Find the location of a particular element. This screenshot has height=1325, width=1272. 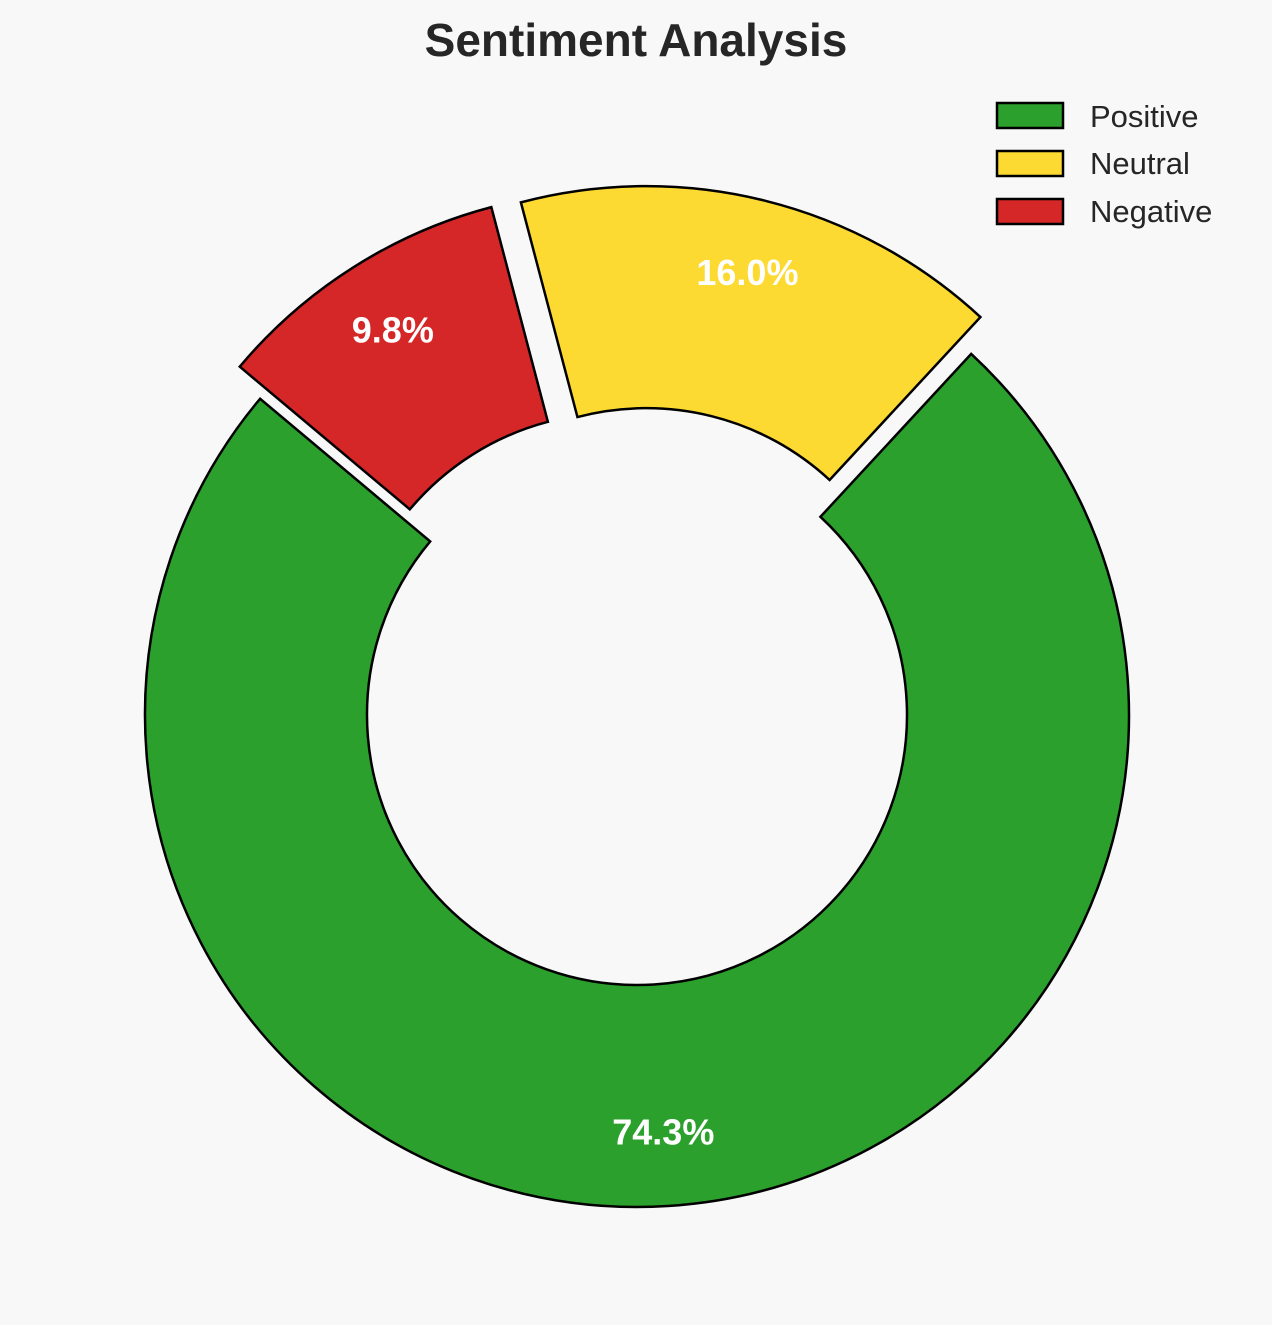

slice-label-negative: 9.8% is located at coordinates (393, 329).